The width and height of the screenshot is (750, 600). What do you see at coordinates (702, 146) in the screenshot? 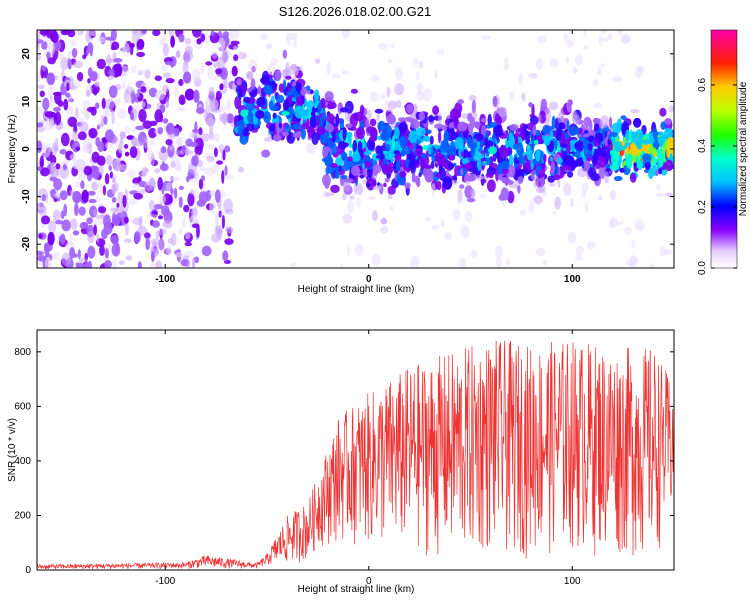
I see `colorbar-tick-label: 0.4` at bounding box center [702, 146].